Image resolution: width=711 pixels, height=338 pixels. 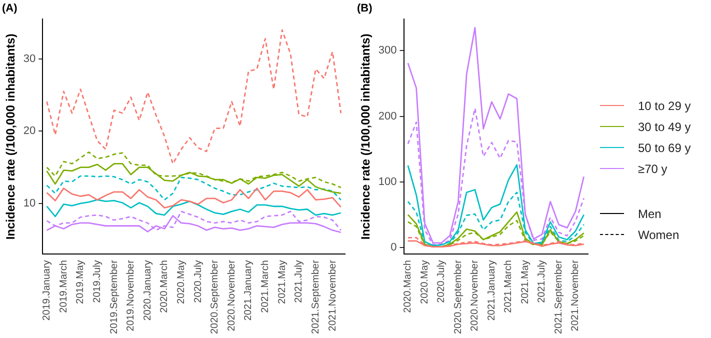 What do you see at coordinates (664, 127) in the screenshot?
I see `legend-label: 30 to 49 y` at bounding box center [664, 127].